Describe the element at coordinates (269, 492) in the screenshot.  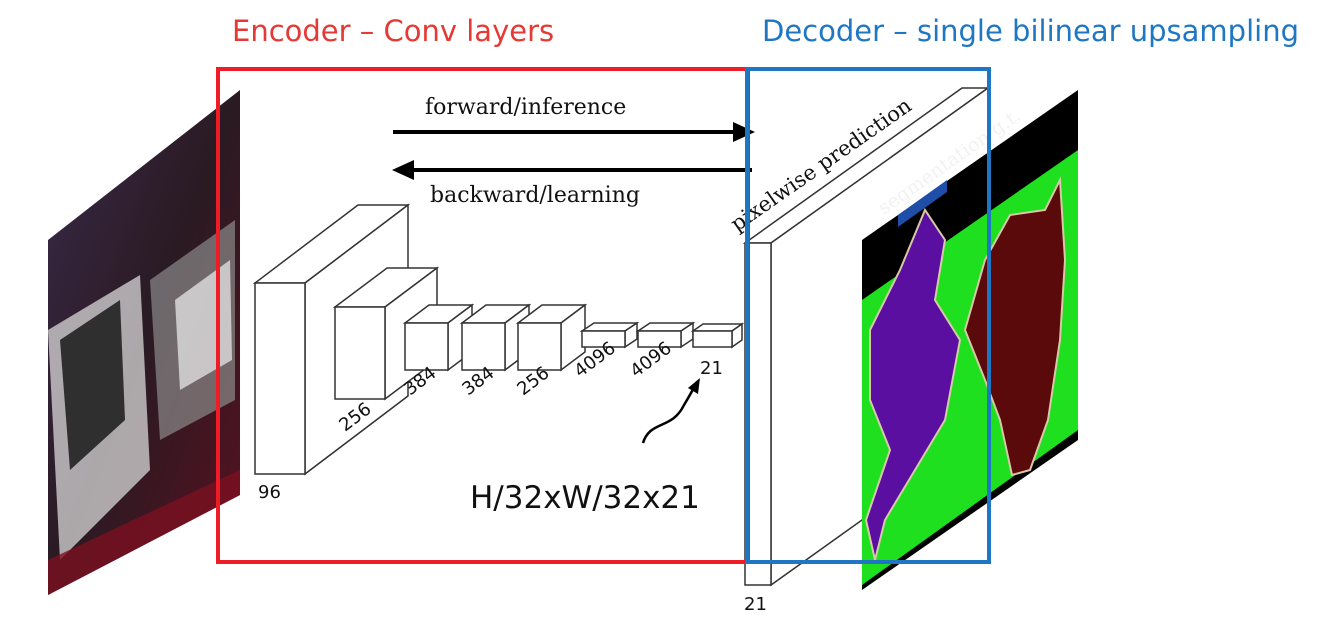
I see `layer-label-96: 96` at that location.